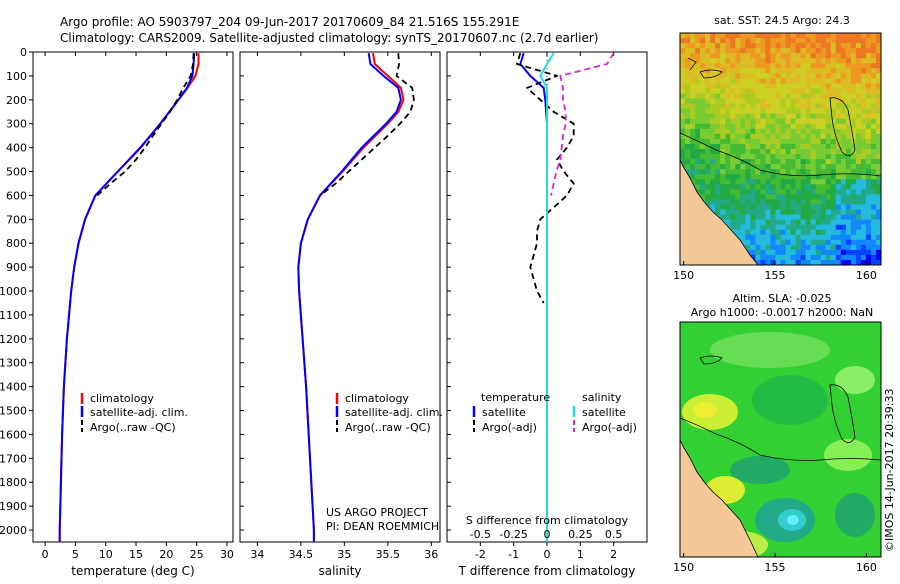  What do you see at coordinates (344, 554) in the screenshot?
I see `x-tick-label: 35` at bounding box center [344, 554].